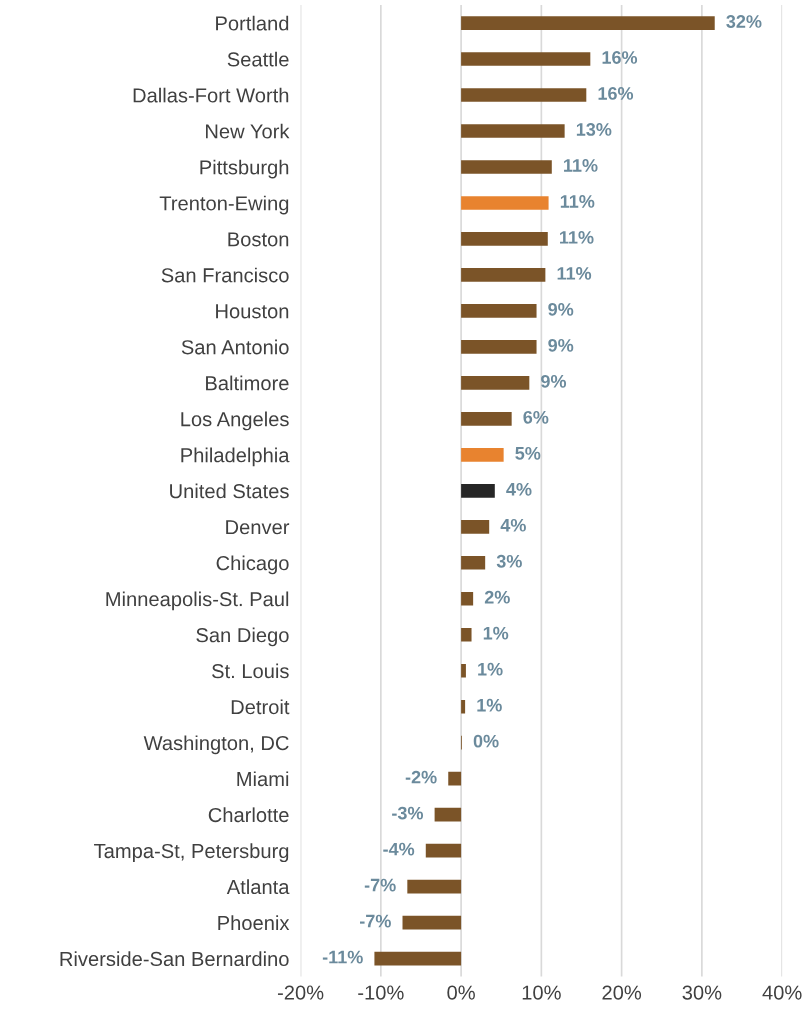 The width and height of the screenshot is (808, 1012). I want to click on y-tick-label: Riverside-San Bernardino, so click(174, 959).